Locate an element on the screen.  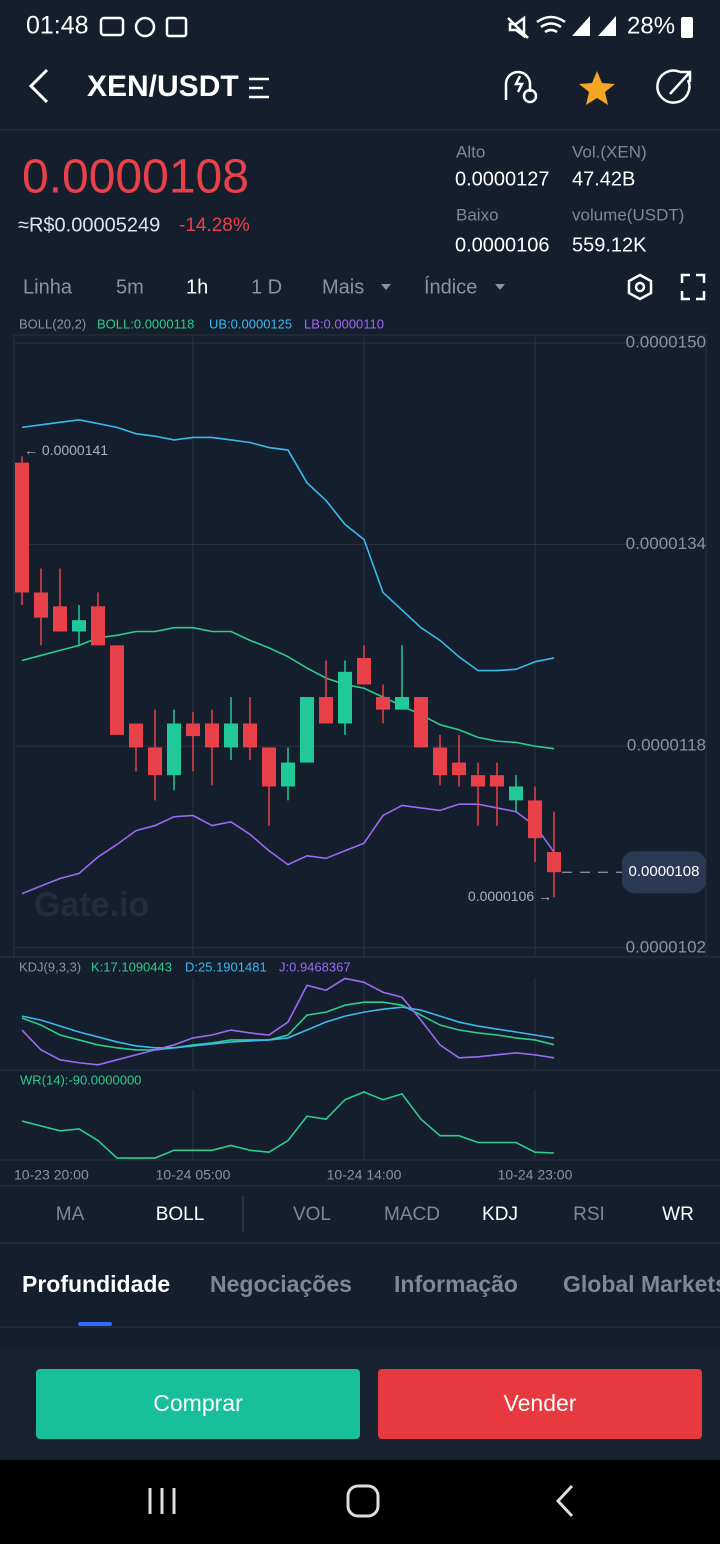
section-tab: Informação is located at coordinates (456, 1284).